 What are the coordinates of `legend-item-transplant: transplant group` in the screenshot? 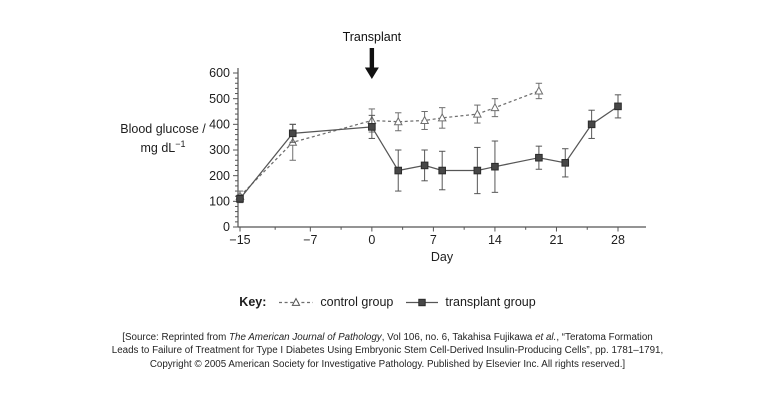 It's located at (470, 302).